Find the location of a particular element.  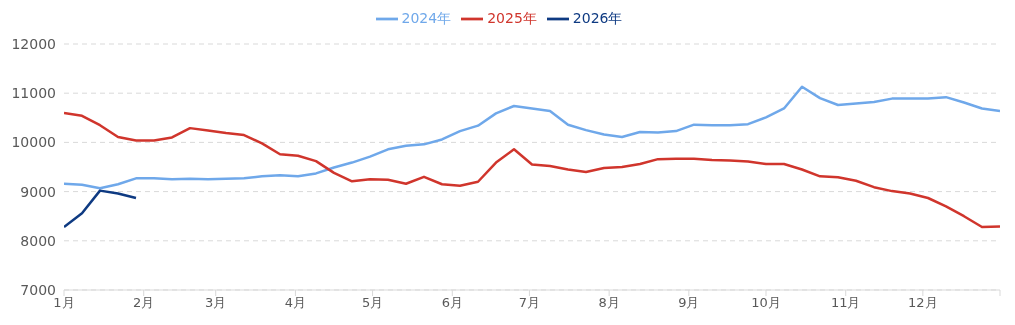

x-tick-label: 1月 is located at coordinates (64, 303).